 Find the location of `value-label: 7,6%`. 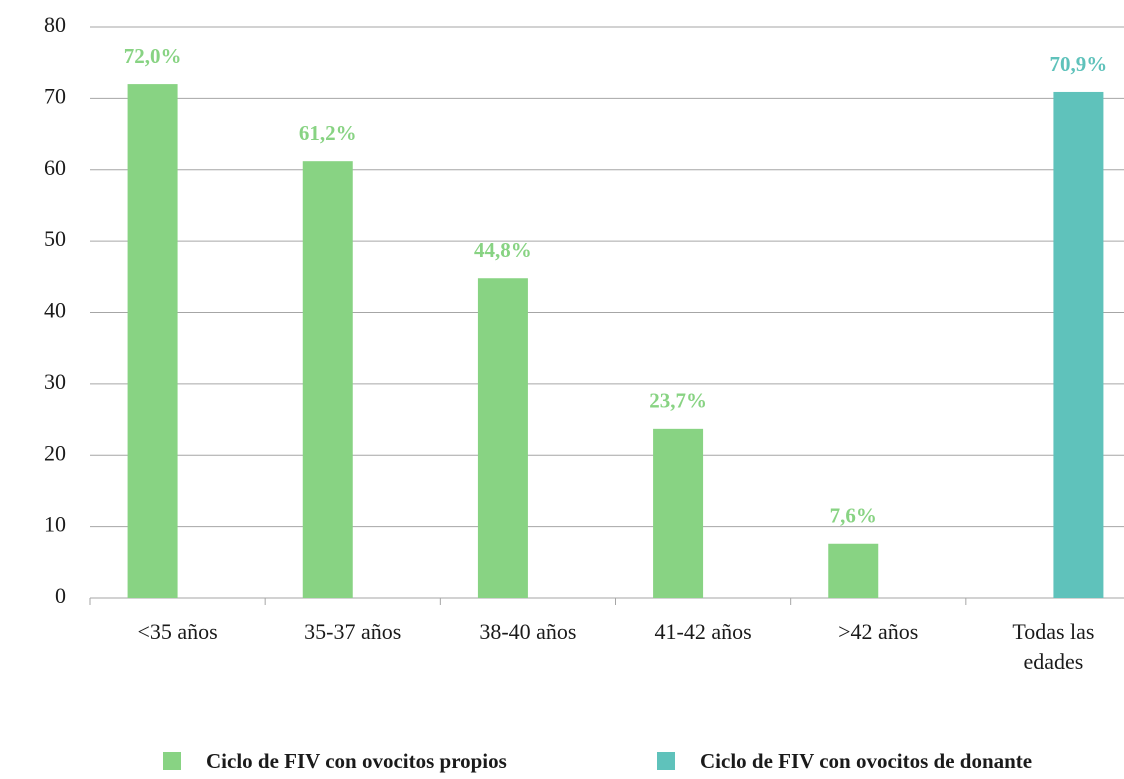

value-label: 7,6% is located at coordinates (853, 516).